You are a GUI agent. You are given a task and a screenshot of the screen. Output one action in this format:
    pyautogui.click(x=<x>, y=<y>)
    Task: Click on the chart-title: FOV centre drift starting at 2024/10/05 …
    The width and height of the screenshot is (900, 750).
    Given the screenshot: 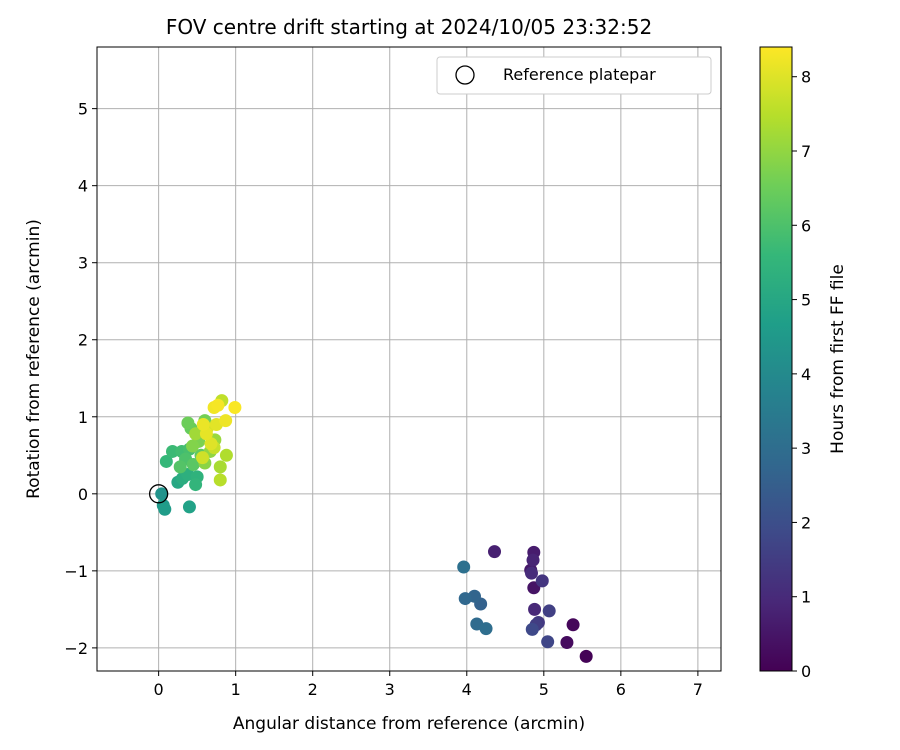 What is the action you would take?
    pyautogui.click(x=409, y=27)
    